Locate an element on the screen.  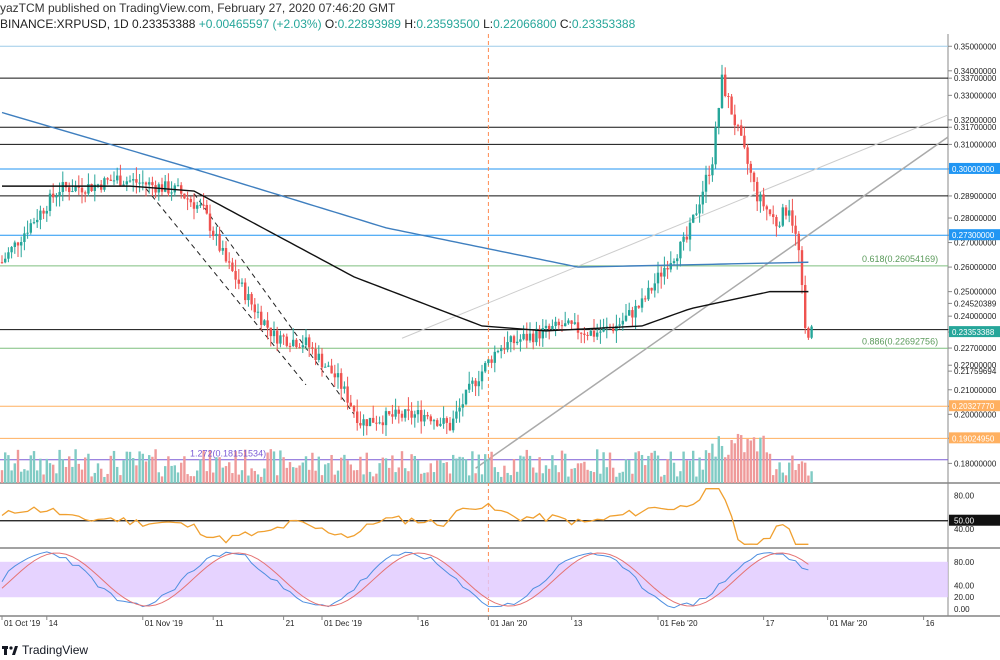
stoch-k-line is located at coordinates (405, 580).